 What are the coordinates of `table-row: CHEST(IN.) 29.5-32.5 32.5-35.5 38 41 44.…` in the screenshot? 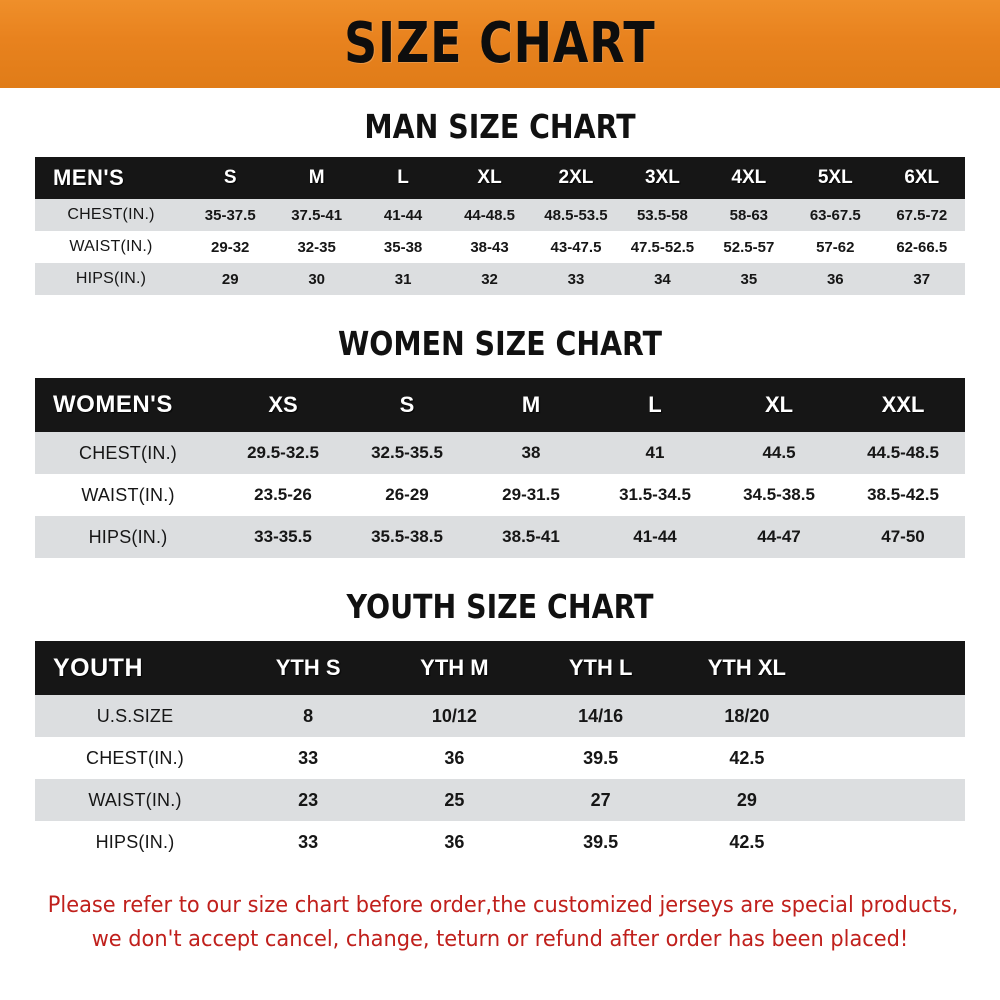 It's located at (500, 453).